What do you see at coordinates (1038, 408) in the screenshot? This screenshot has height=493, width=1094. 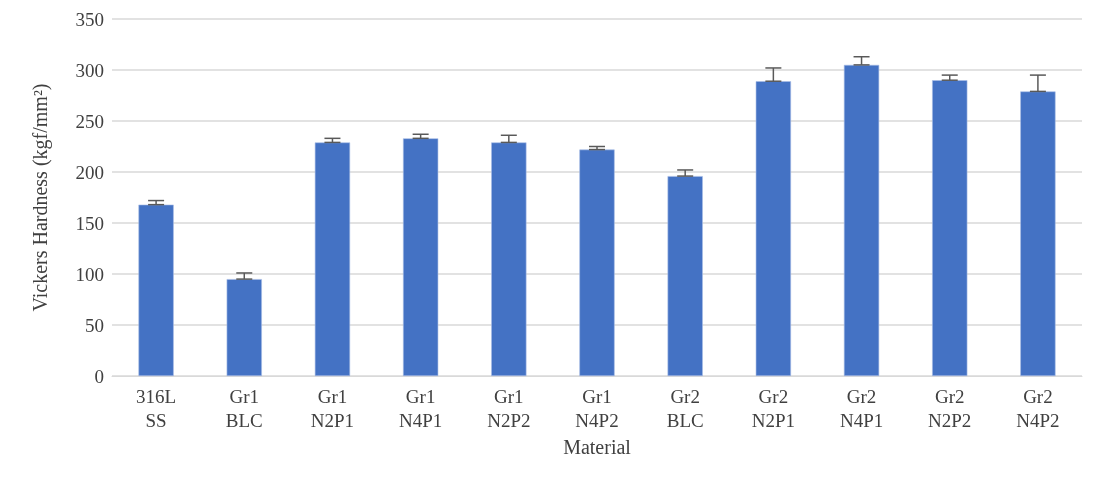 I see `x-tick-label: Gr2 N4P2` at bounding box center [1038, 408].